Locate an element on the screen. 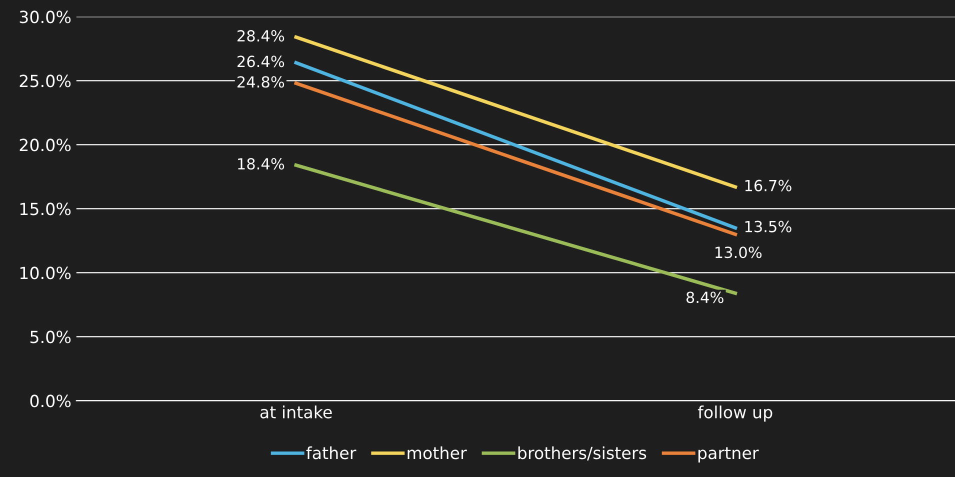 The image size is (955, 477). y-tick-label: 15.0% is located at coordinates (45, 209).